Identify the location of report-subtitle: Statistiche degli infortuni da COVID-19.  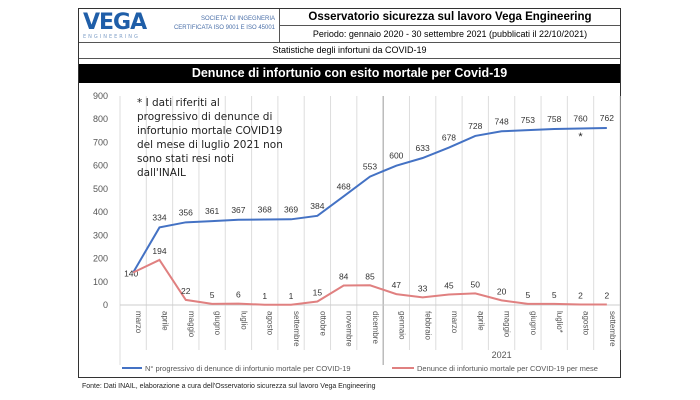
(349, 50).